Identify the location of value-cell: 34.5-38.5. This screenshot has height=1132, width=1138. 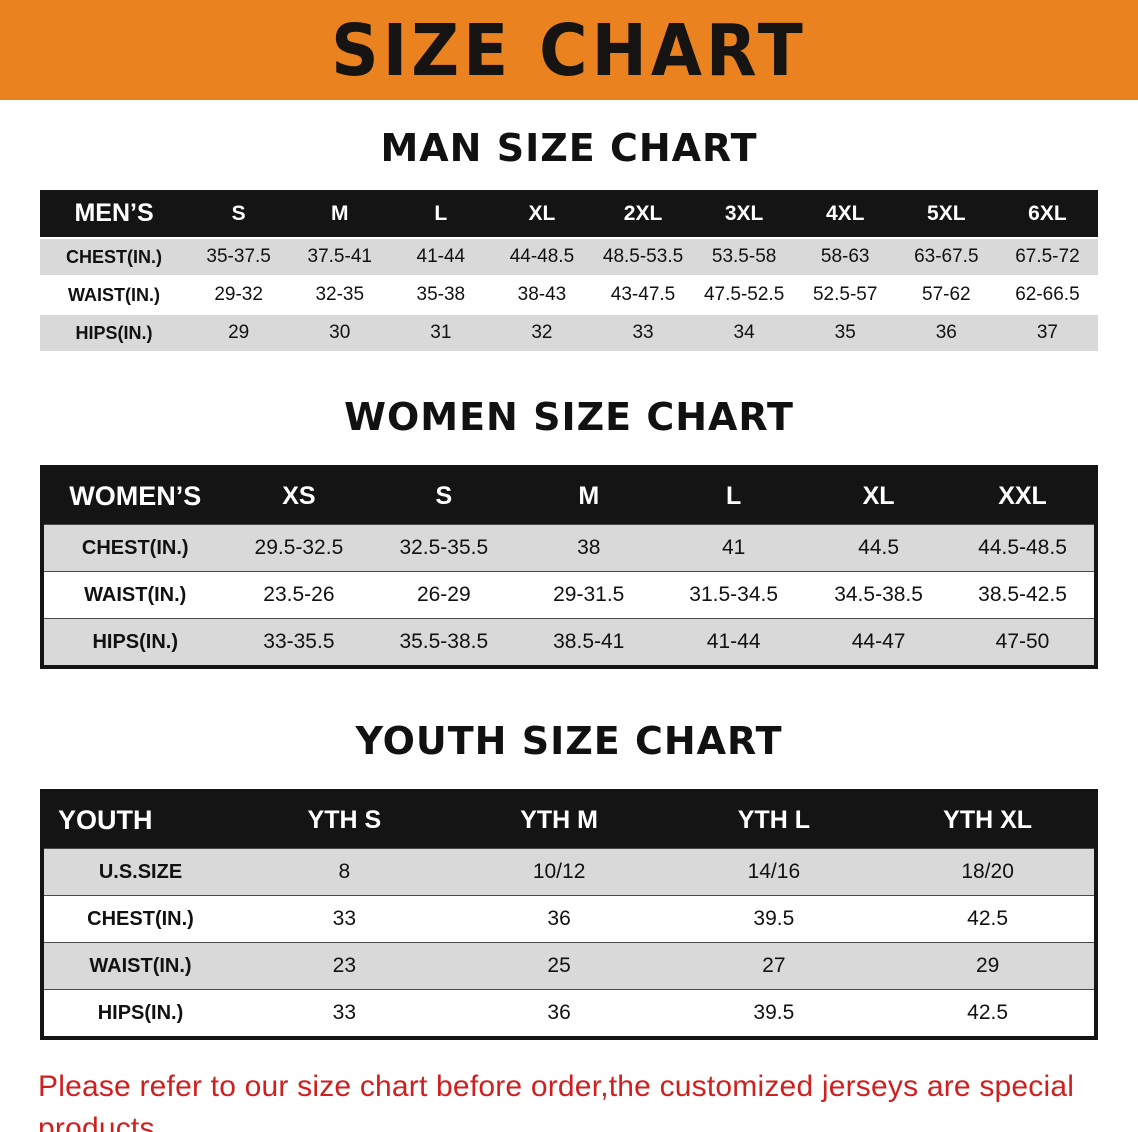
(879, 595).